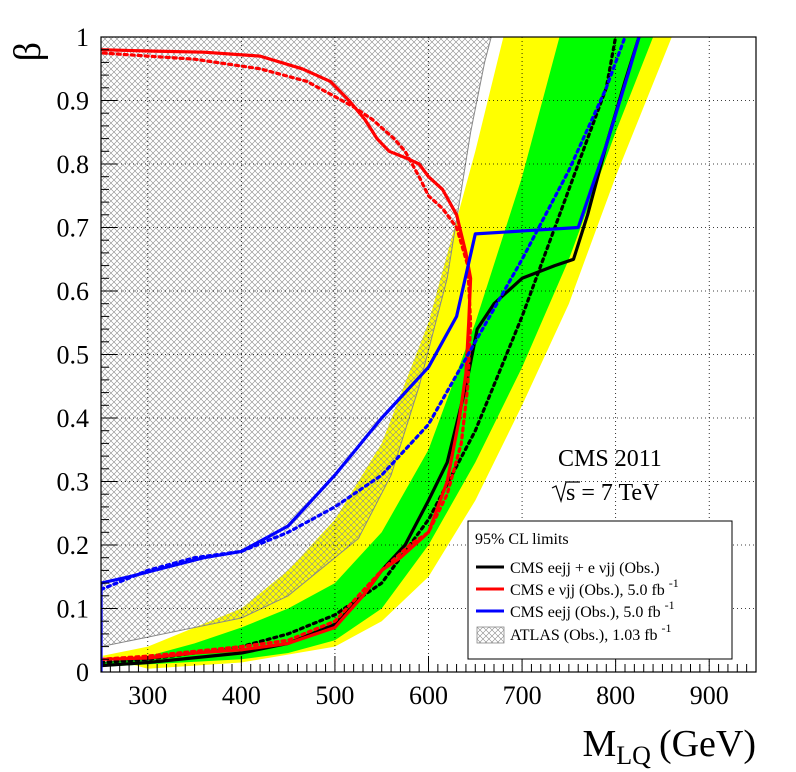 The width and height of the screenshot is (796, 772). Describe the element at coordinates (73, 545) in the screenshot. I see `y-tick-label: 0.2` at that location.